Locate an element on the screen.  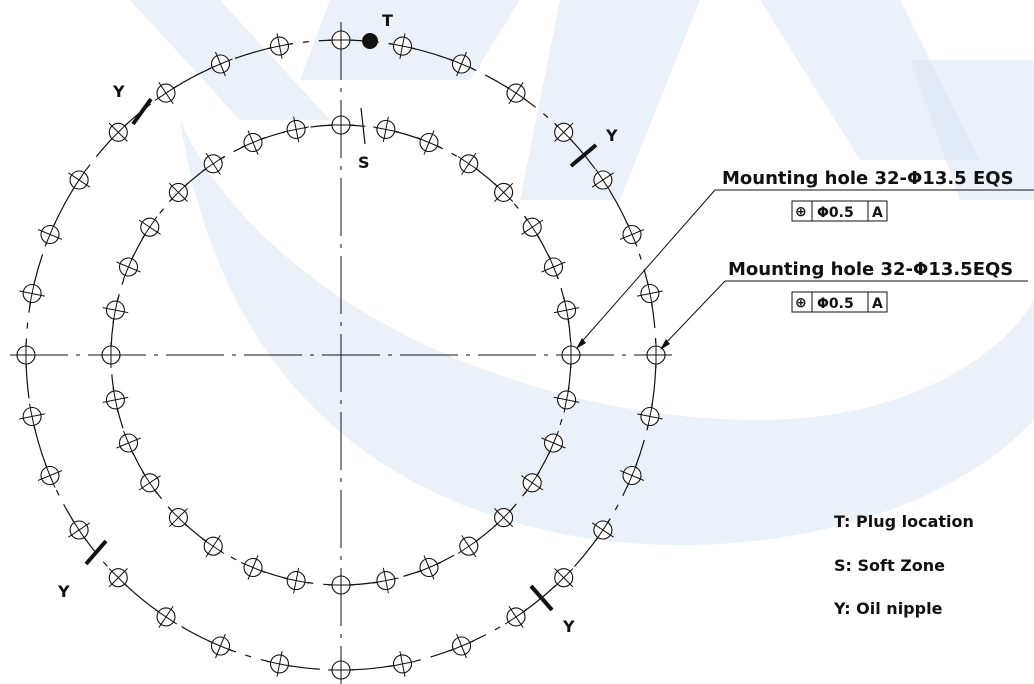
inner-callout-text: Mounting hole 32-Φ13.5EQS is located at coordinates (870, 269).